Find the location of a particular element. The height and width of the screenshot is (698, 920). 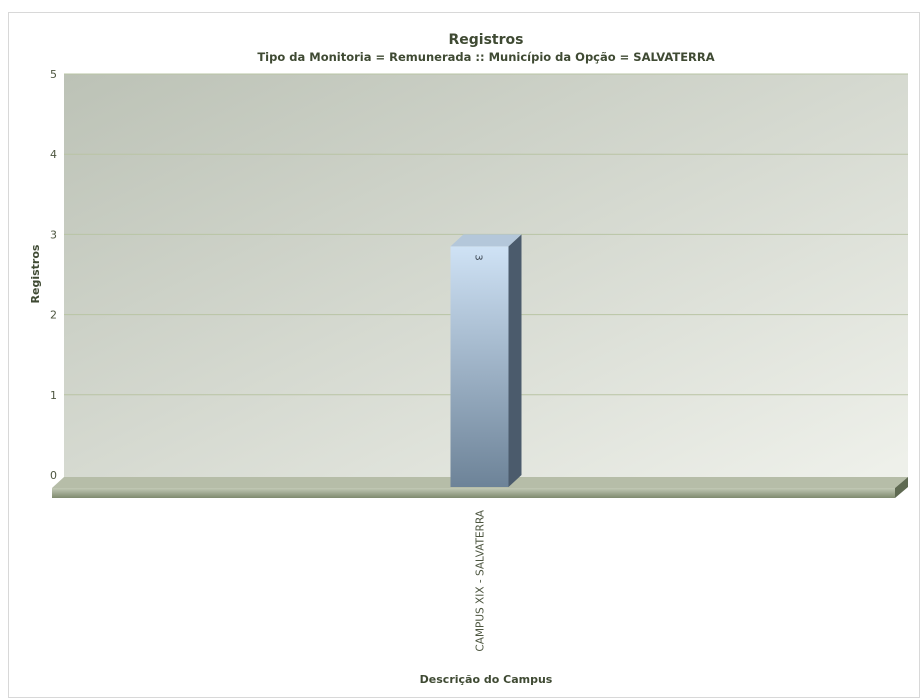

x-tick-label: CAMPUS XIX - SALVATERRA is located at coordinates (481, 580).